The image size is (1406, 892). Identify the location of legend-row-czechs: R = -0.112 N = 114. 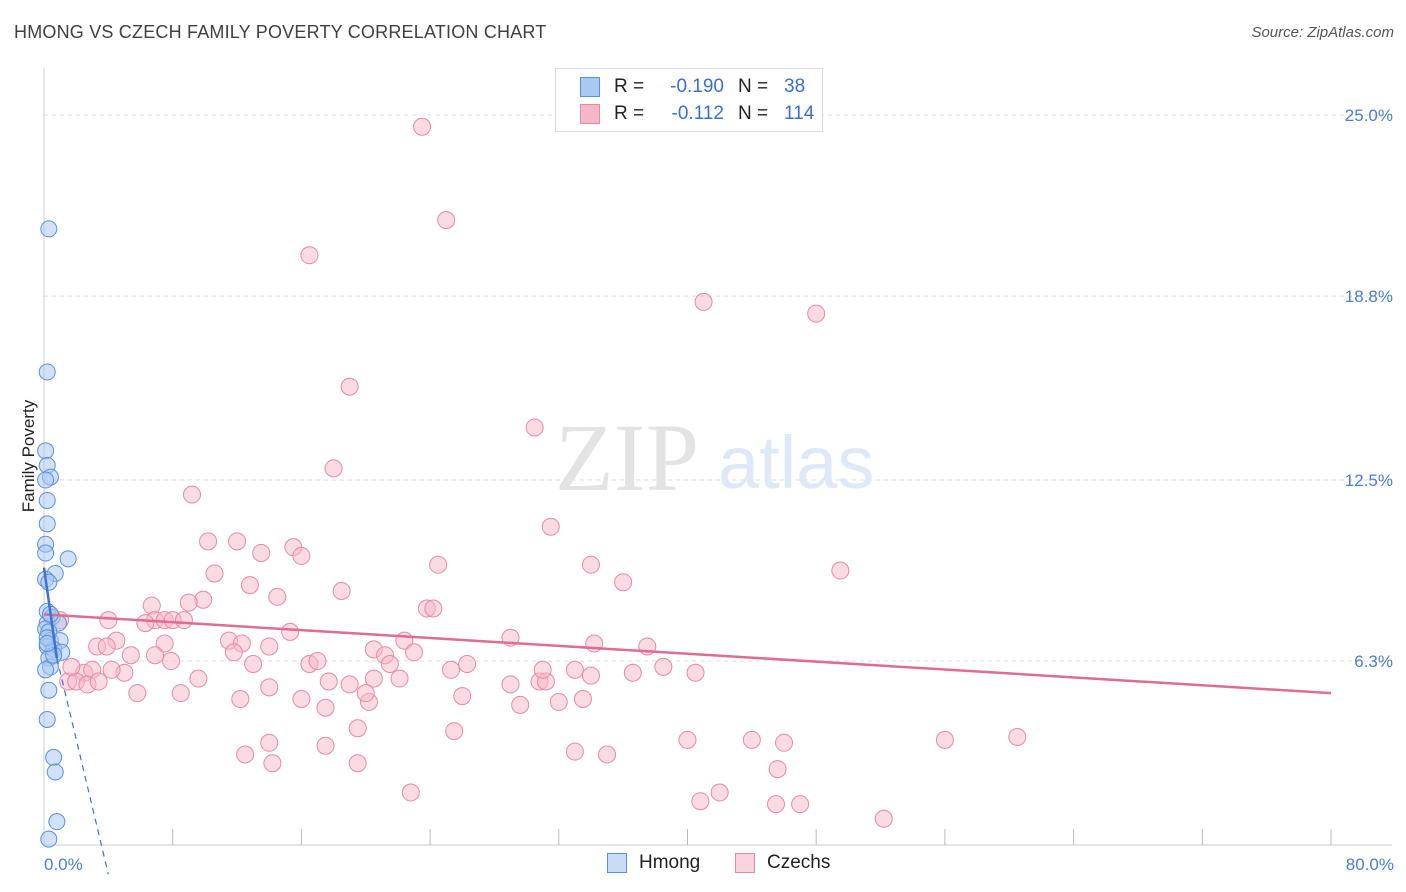
(685, 114).